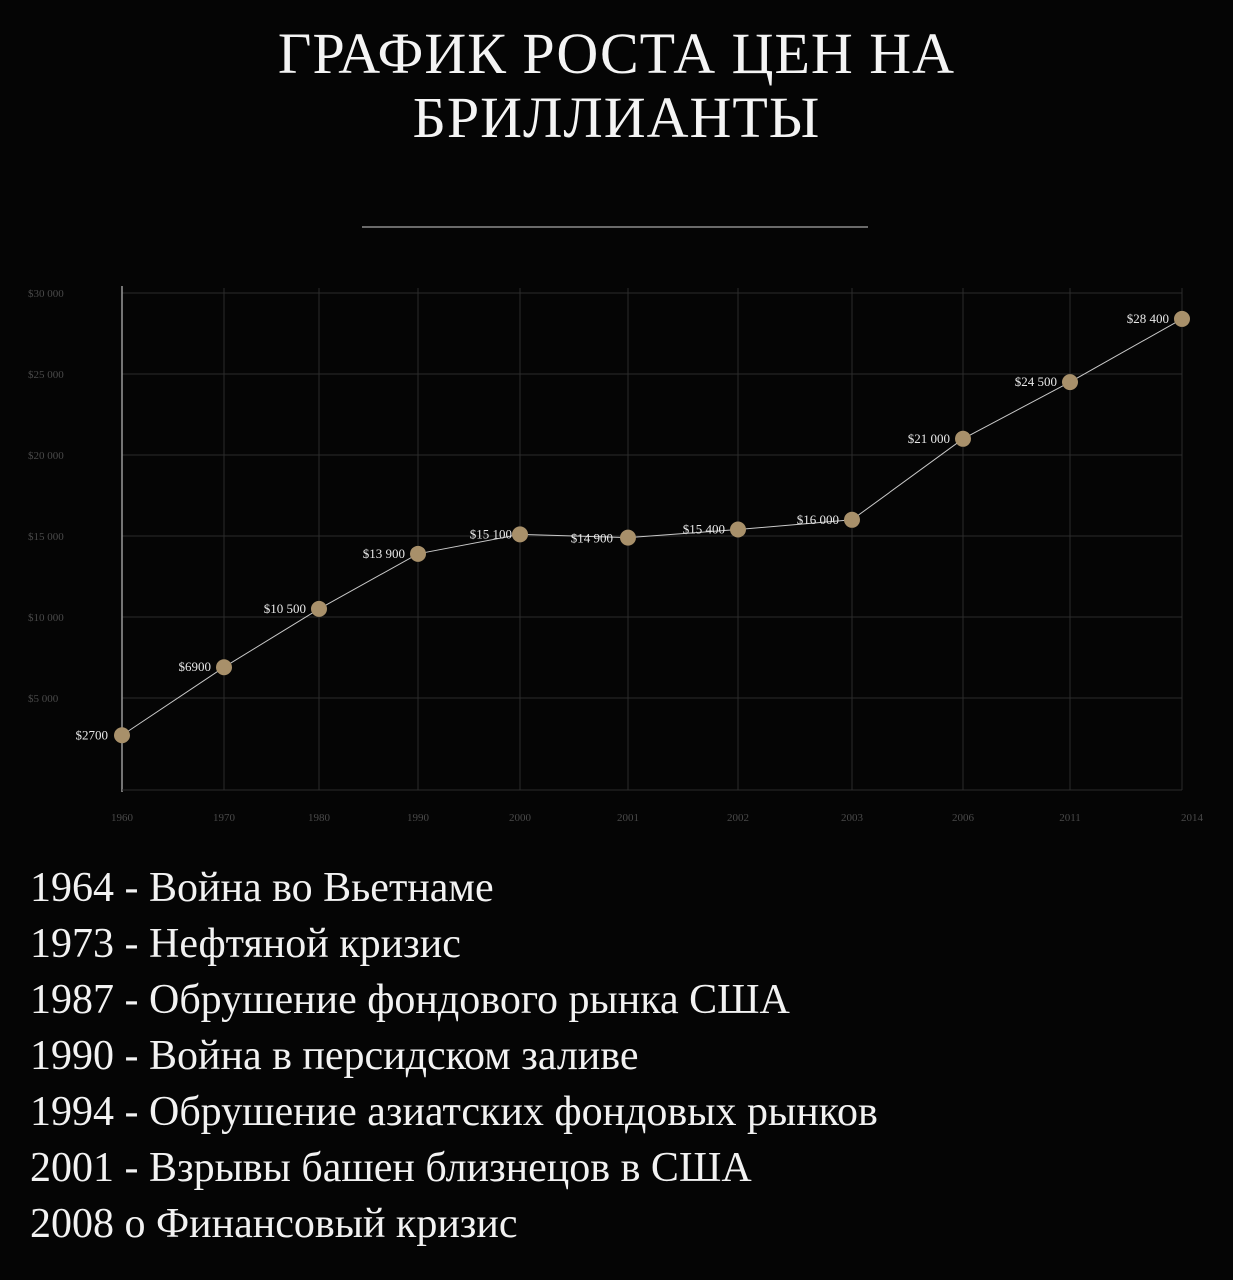 This screenshot has height=1280, width=1233. Describe the element at coordinates (628, 818) in the screenshot. I see `x-tick-label: 2001` at that location.